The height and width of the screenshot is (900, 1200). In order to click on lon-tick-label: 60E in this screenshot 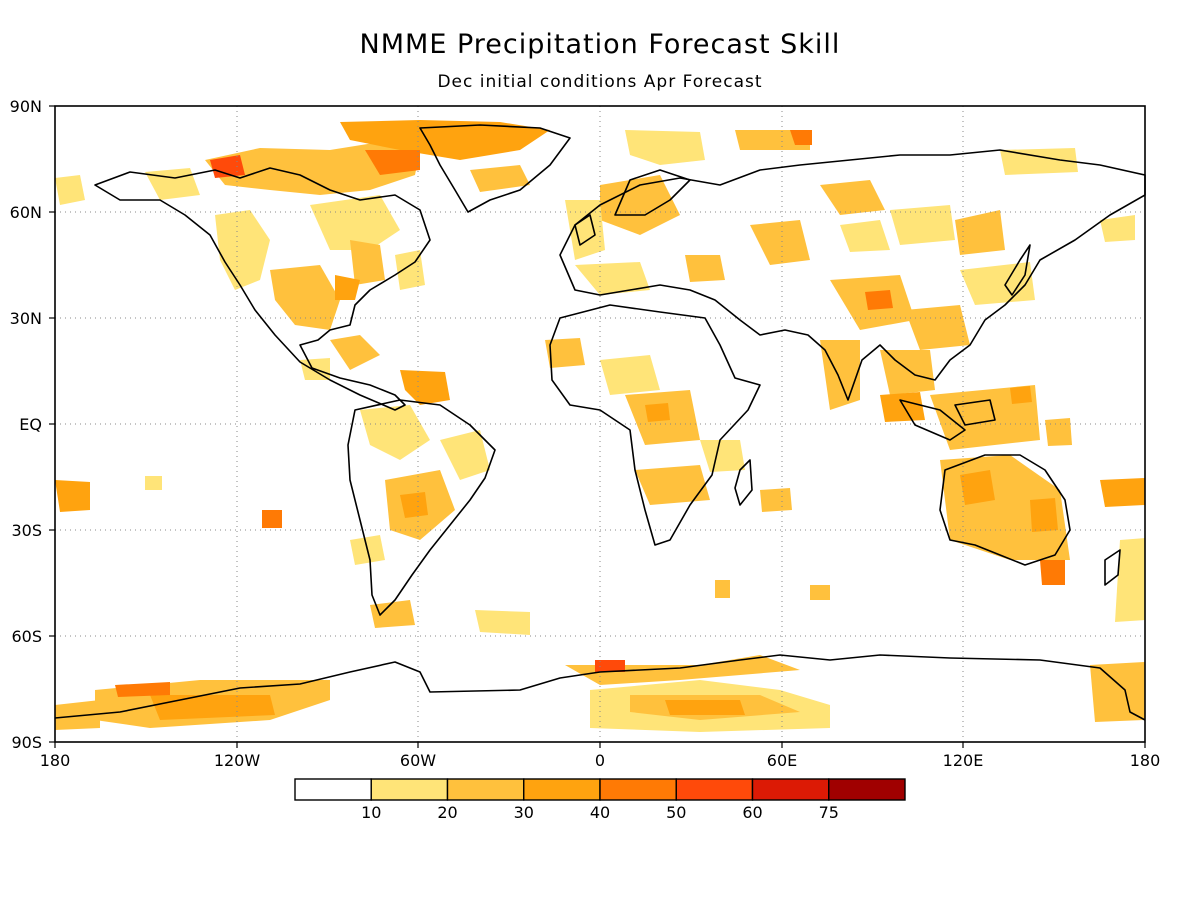, I will do `click(782, 760)`.